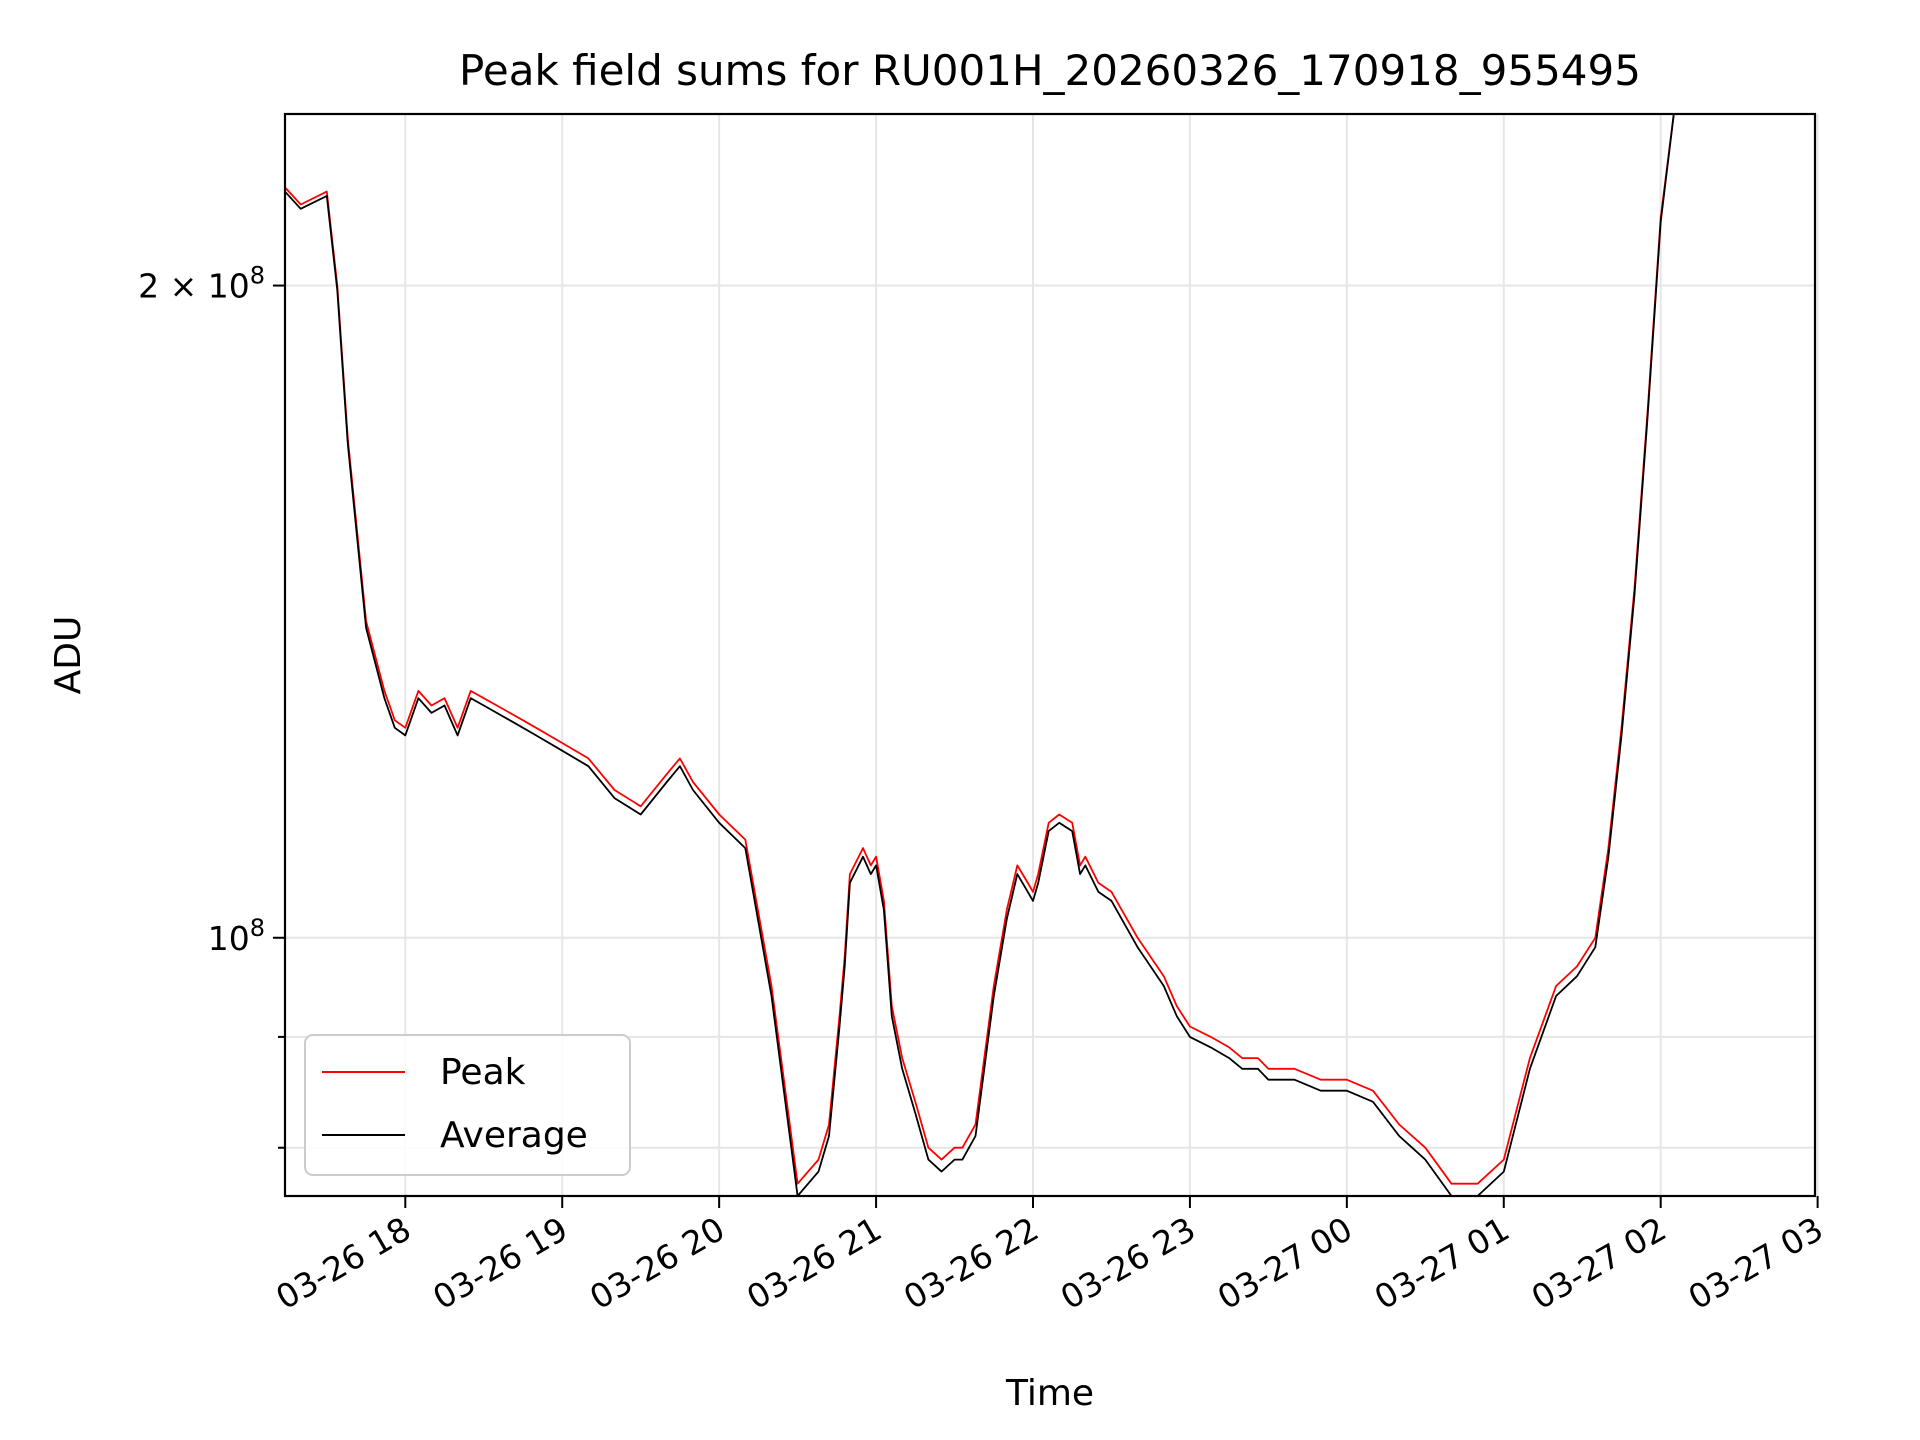 The image size is (1920, 1440). Describe the element at coordinates (514, 1135) in the screenshot. I see `legend-label-average: Average` at that location.